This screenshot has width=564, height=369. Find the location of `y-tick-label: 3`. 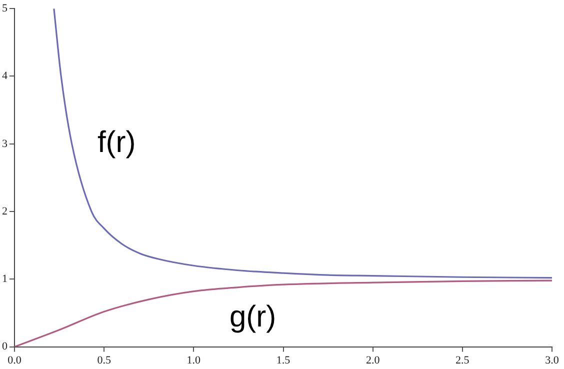

y-tick-label: 3 is located at coordinates (5, 144).